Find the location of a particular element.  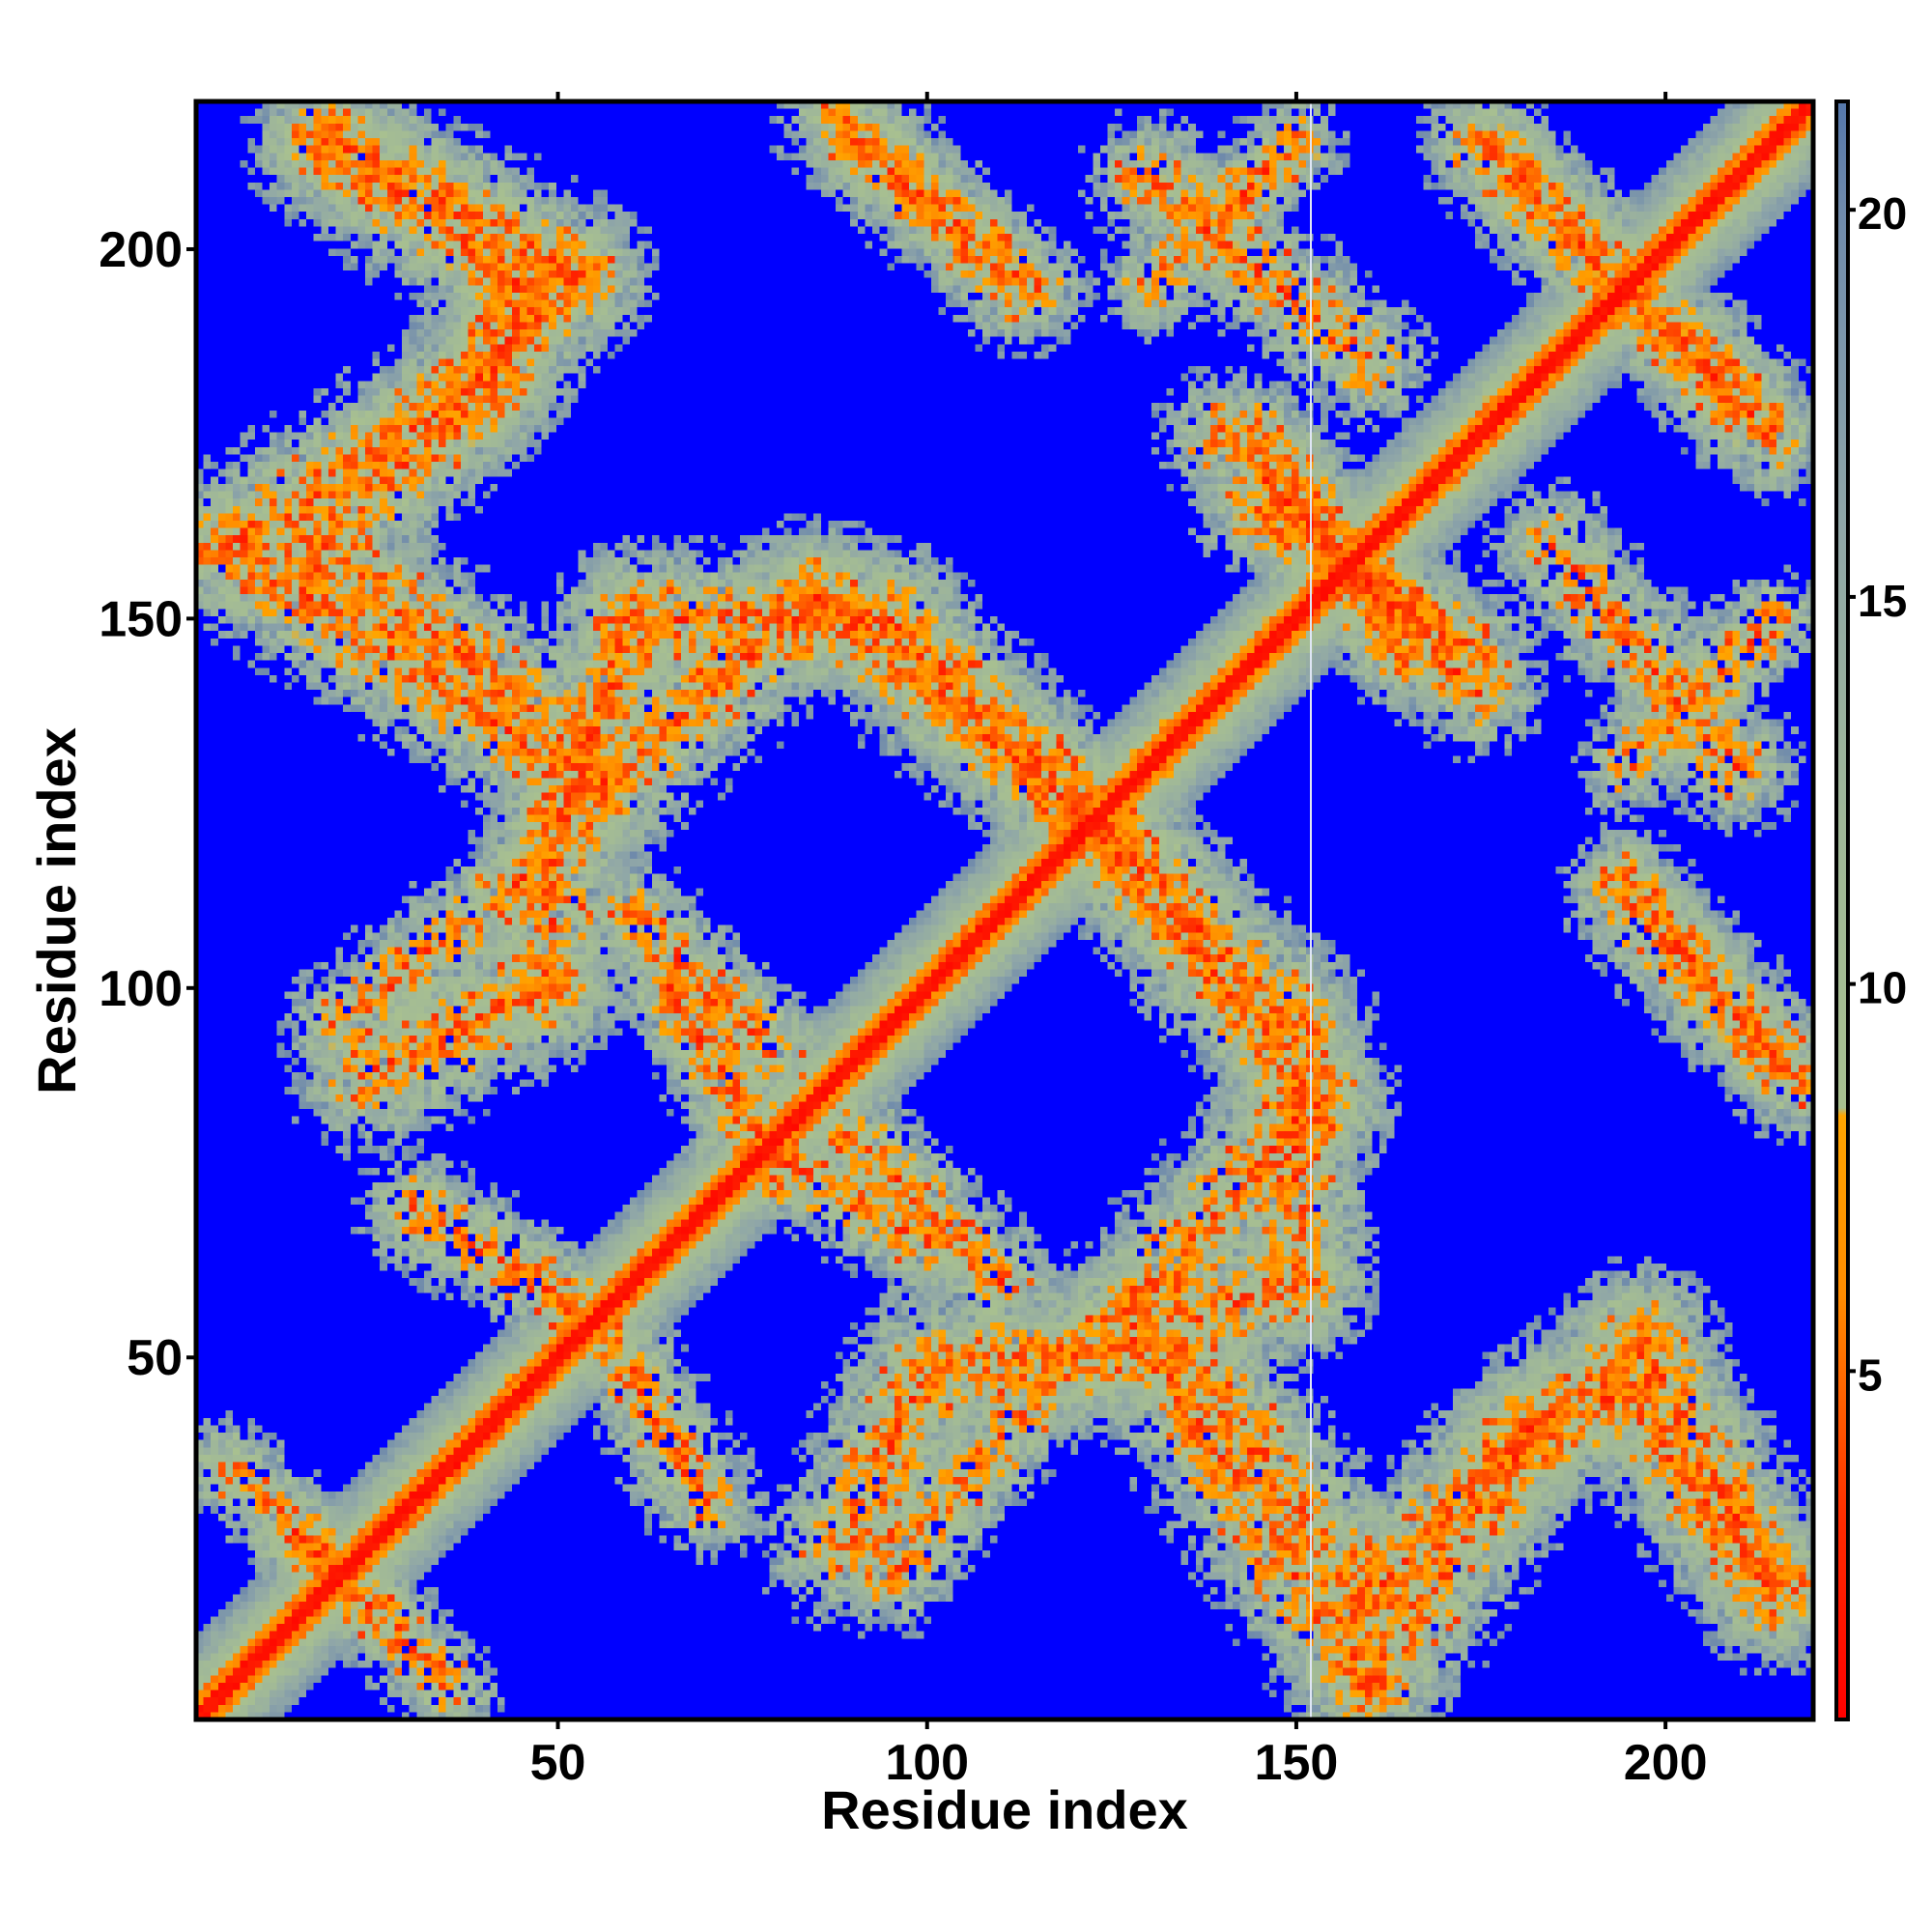

x-tick-label: 100 is located at coordinates (927, 1763).